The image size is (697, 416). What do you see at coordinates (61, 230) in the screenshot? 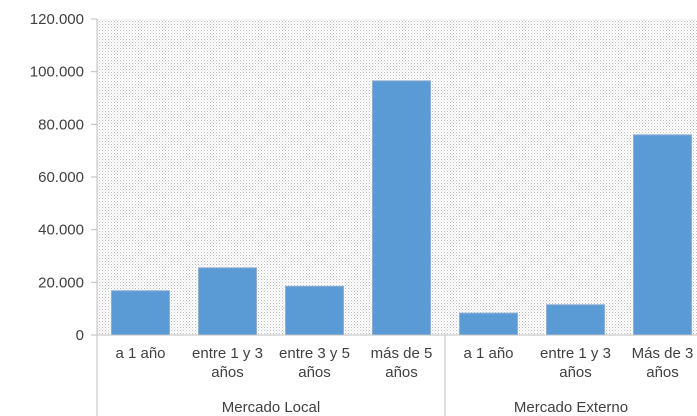
I see `y-tick-label: 40.000` at bounding box center [61, 230].